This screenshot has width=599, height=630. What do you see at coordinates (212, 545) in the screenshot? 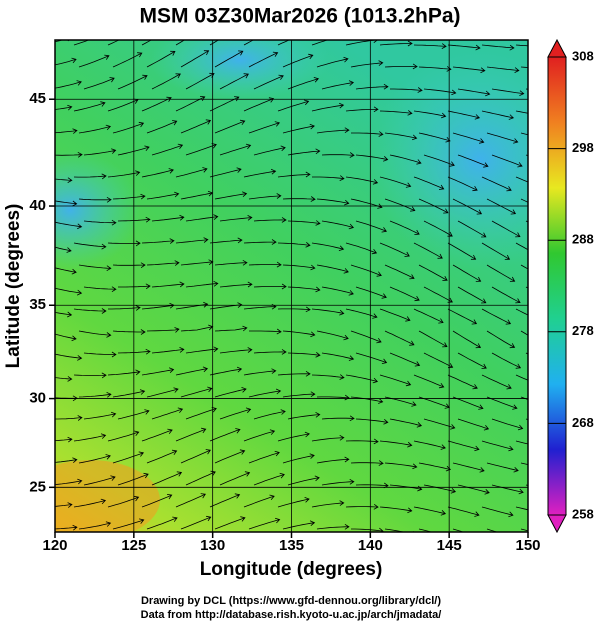
I see `x-tick-label: 130` at bounding box center [212, 545].